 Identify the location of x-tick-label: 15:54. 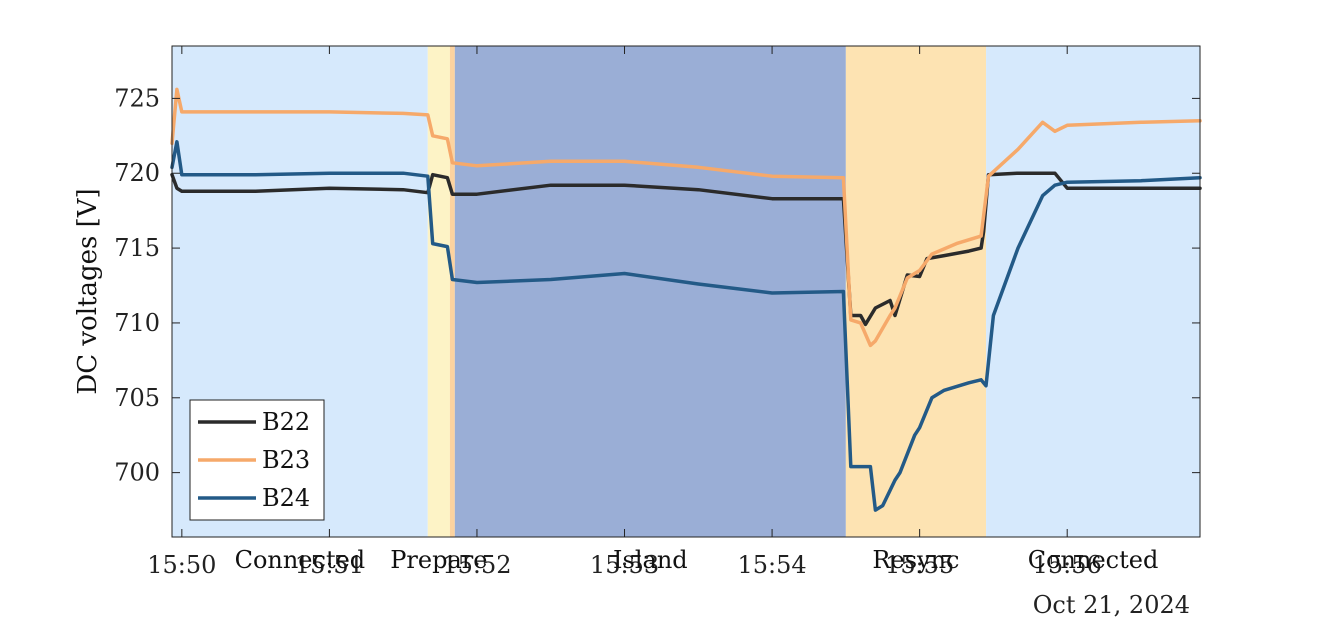
(771, 565).